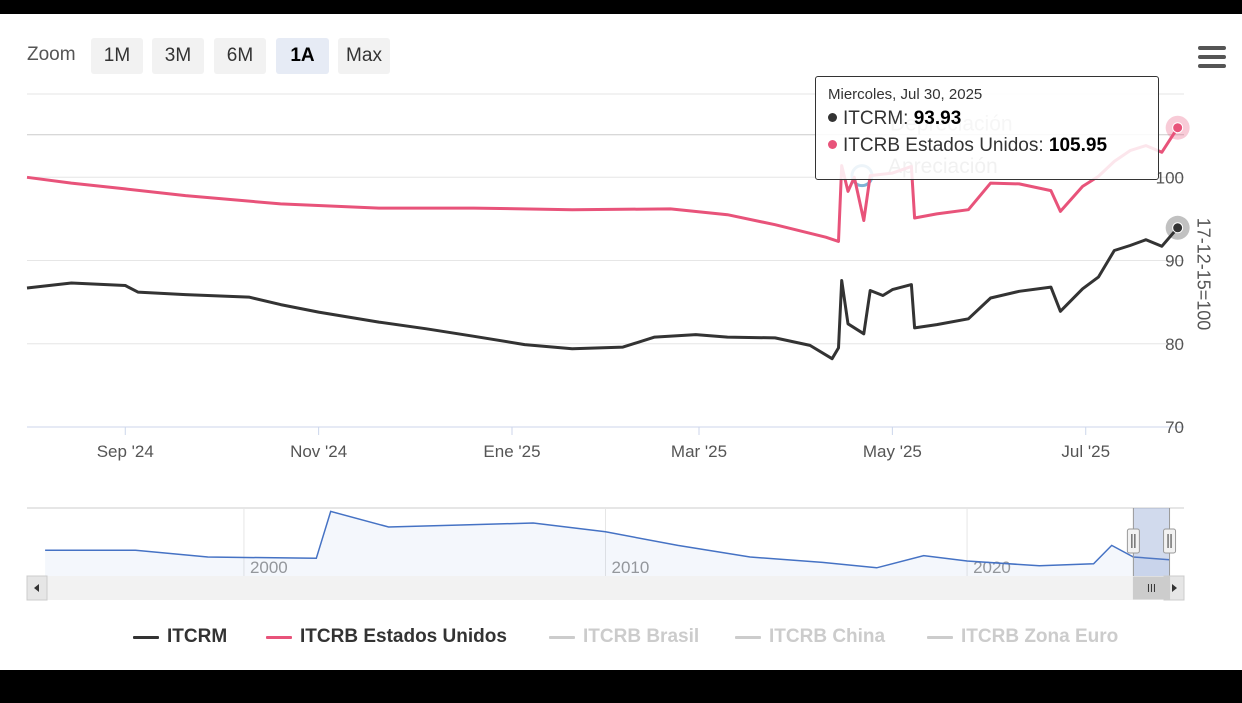 This screenshot has height=703, width=1242. What do you see at coordinates (1085, 451) in the screenshot?
I see `x-tick-label: Jul '25` at bounding box center [1085, 451].